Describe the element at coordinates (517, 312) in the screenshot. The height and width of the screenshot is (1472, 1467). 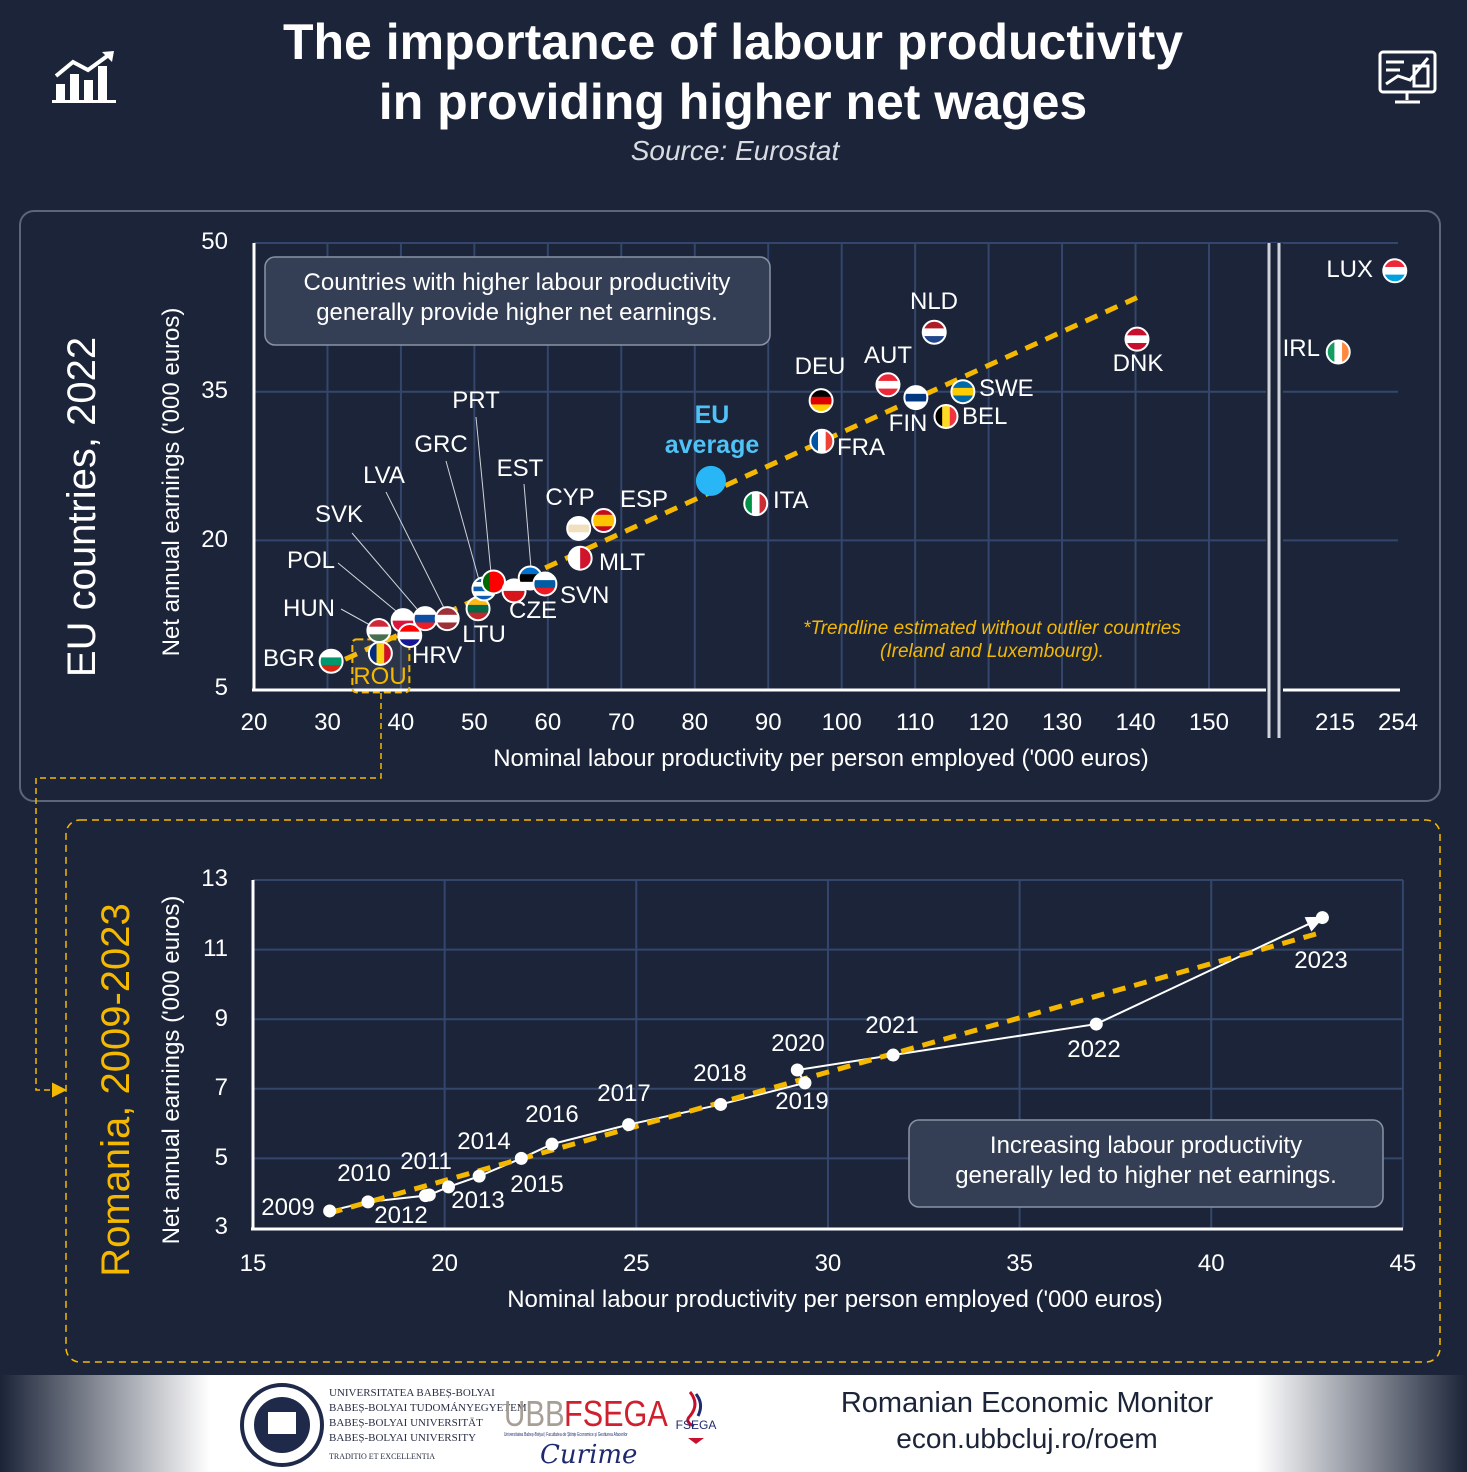
I see `annotation-line-2: generally provide higher net earnings.` at that location.